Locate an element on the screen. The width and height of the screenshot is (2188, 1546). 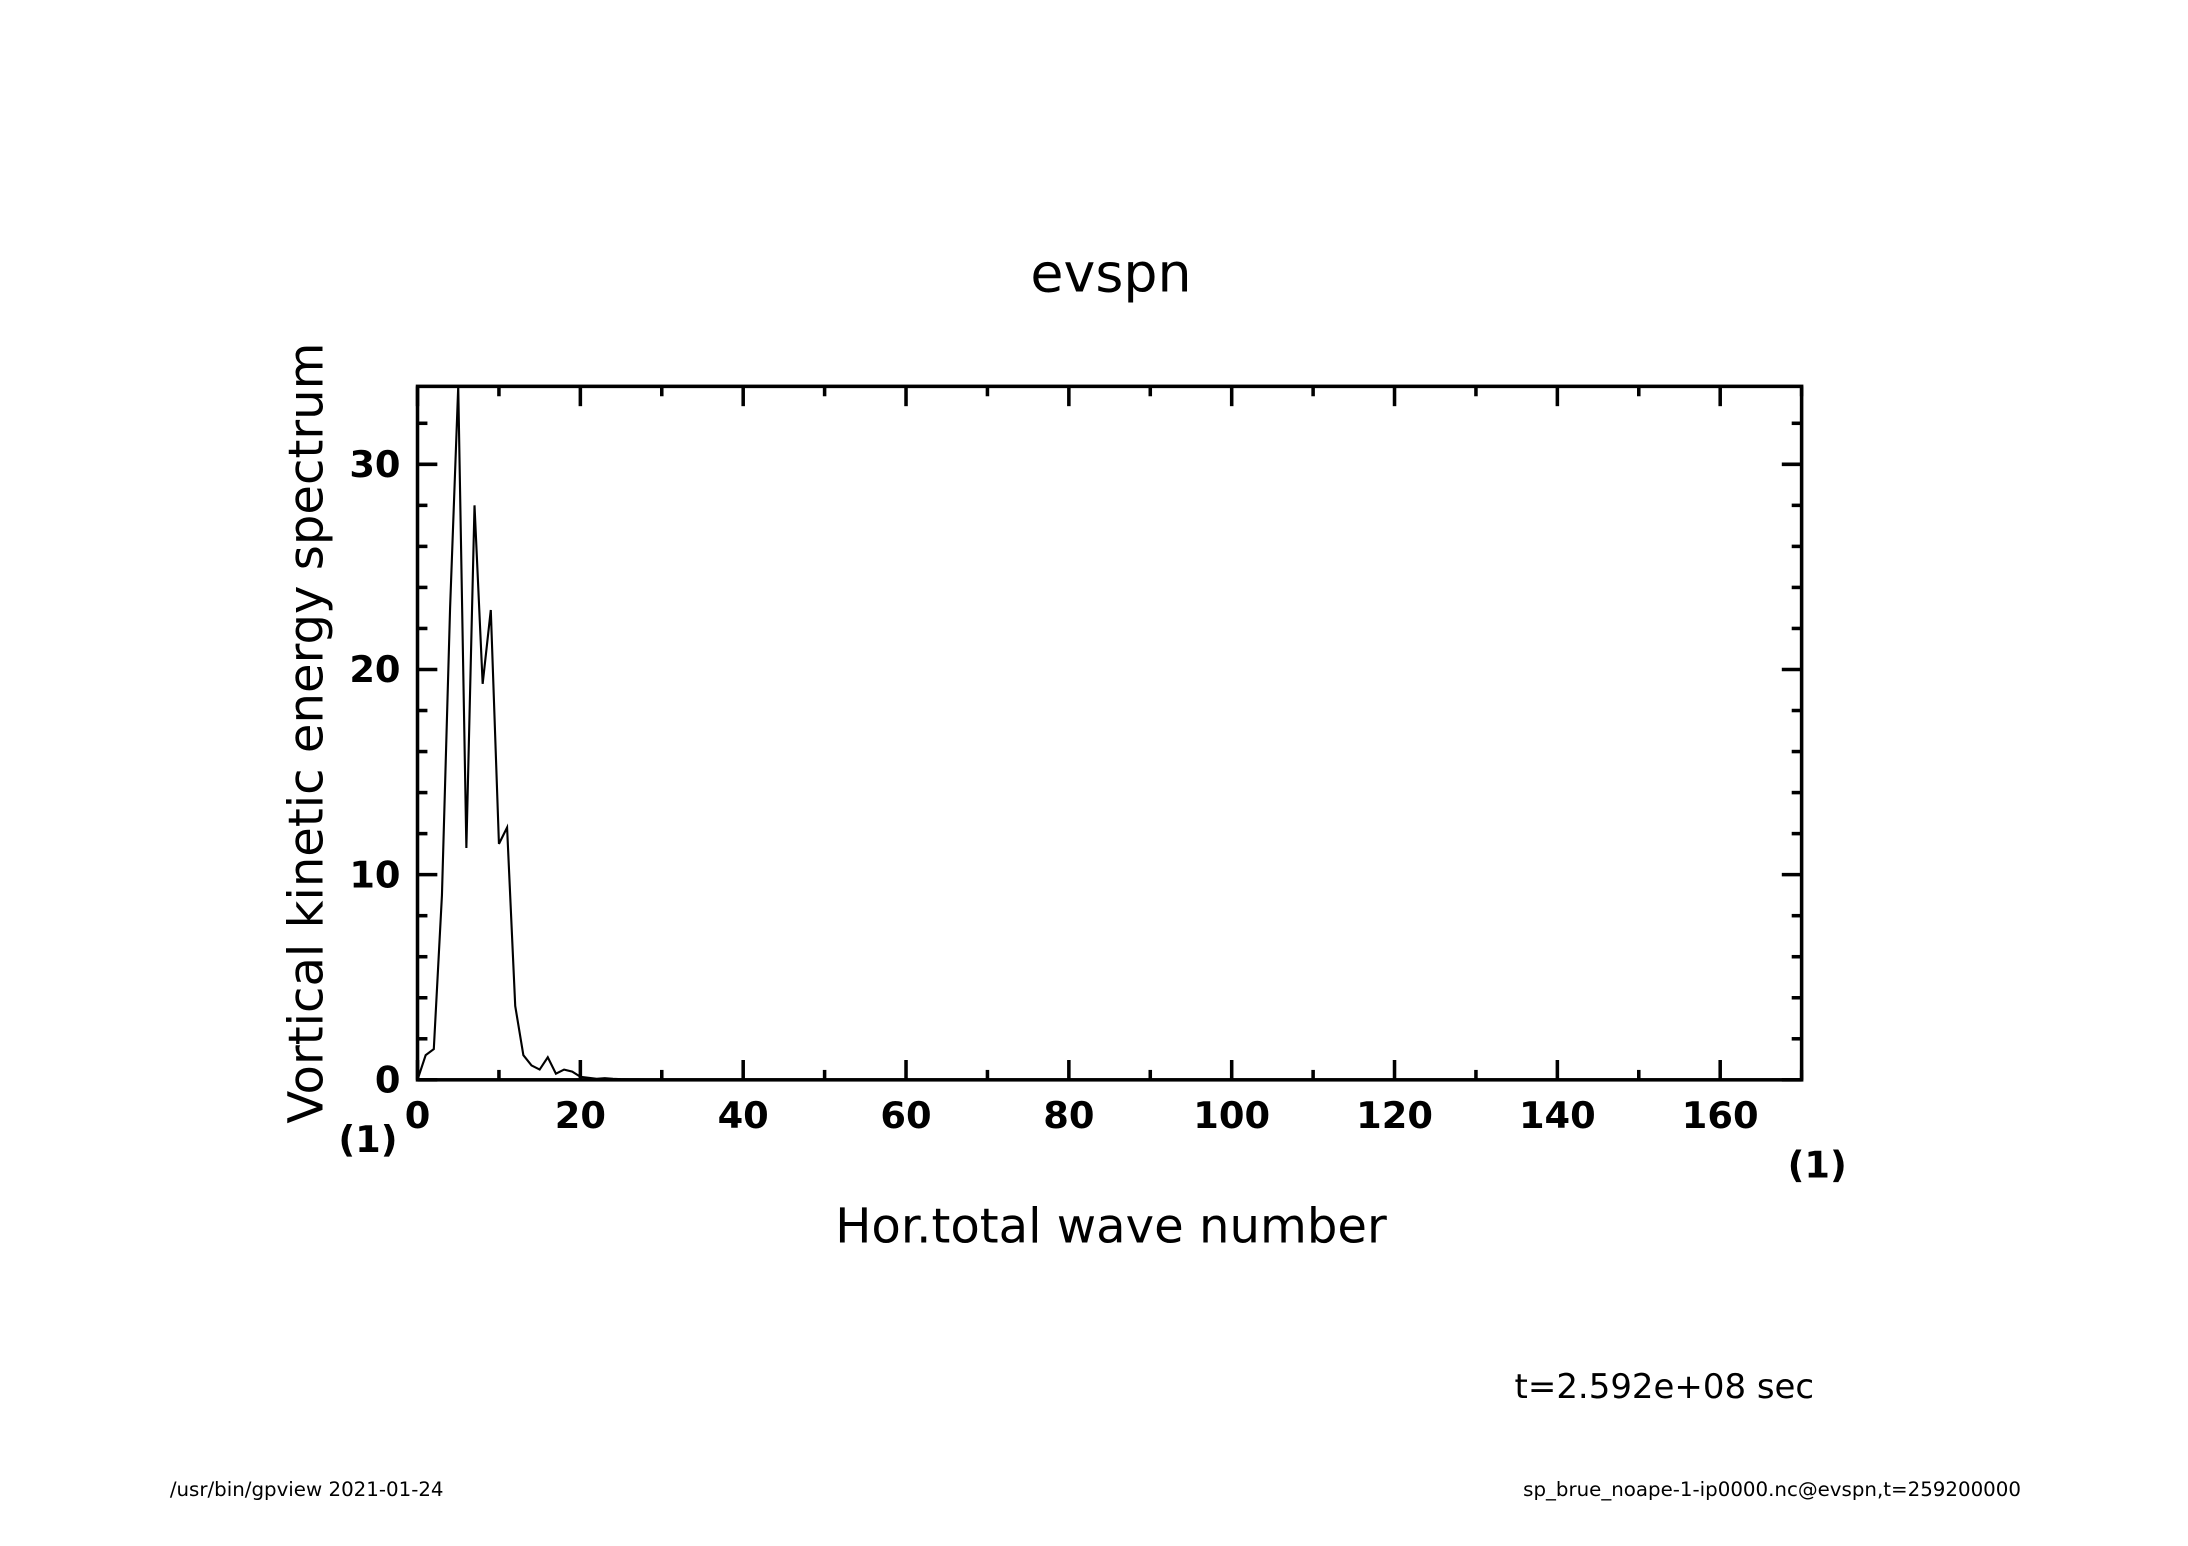
x-axis-label: Hor.total wave number is located at coordinates (1111, 1227).